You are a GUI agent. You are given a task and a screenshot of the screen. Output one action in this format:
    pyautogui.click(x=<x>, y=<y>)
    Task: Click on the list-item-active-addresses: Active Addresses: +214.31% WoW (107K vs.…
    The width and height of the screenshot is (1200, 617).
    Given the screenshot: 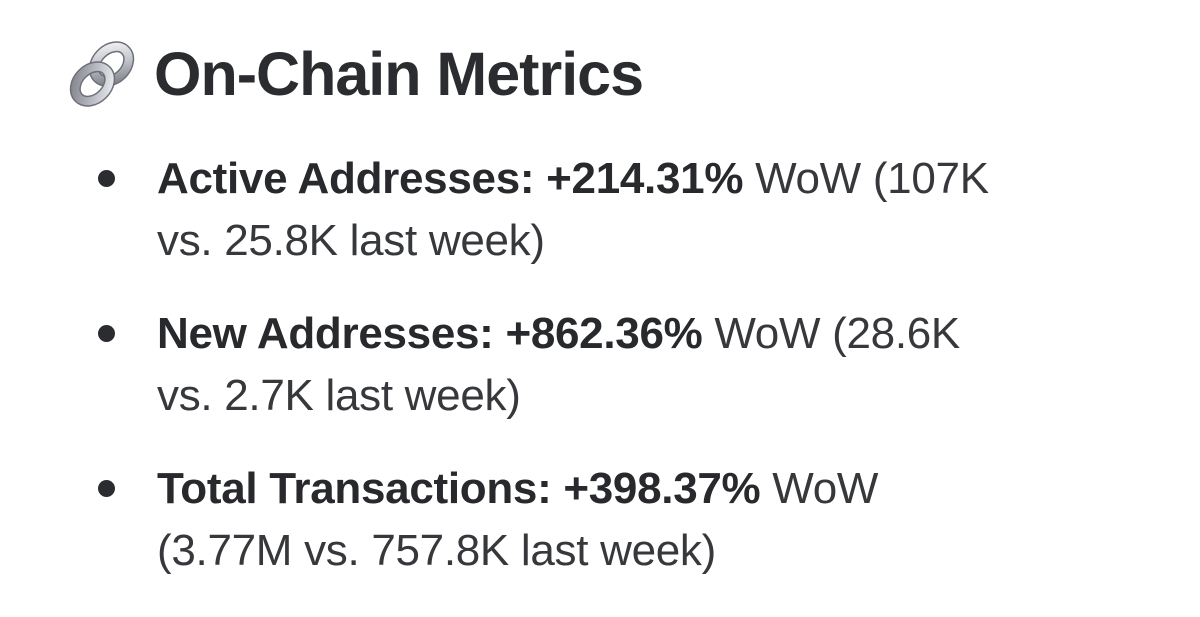 What is the action you would take?
    pyautogui.click(x=543, y=210)
    